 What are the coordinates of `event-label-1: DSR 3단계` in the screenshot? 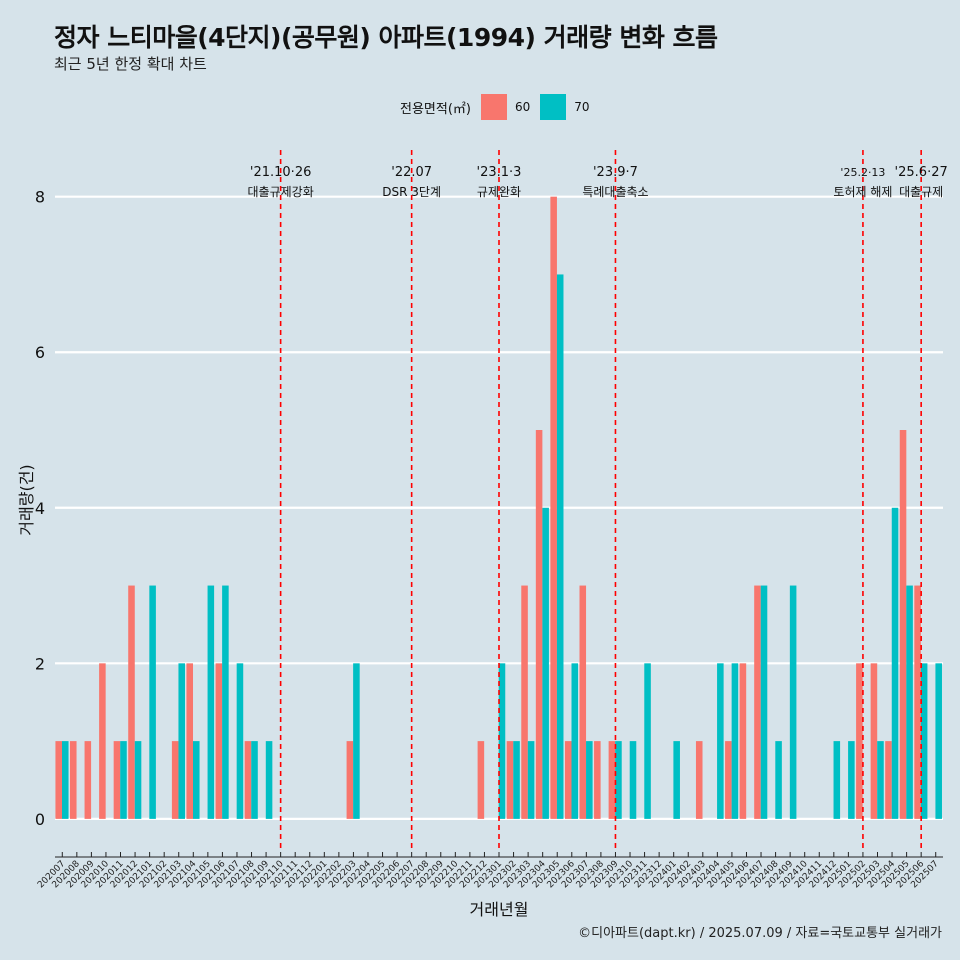 It's located at (411, 192).